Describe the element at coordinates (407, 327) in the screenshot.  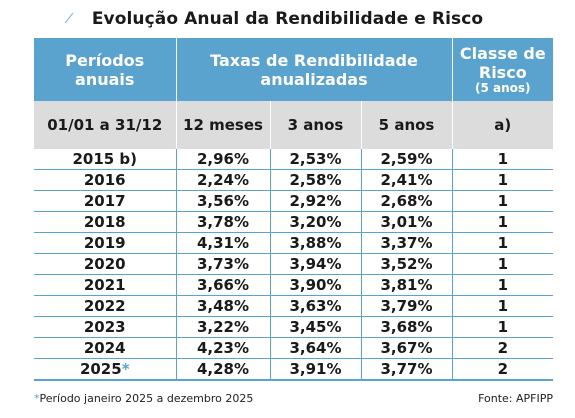
I see `cell-5y: 3,68%` at that location.